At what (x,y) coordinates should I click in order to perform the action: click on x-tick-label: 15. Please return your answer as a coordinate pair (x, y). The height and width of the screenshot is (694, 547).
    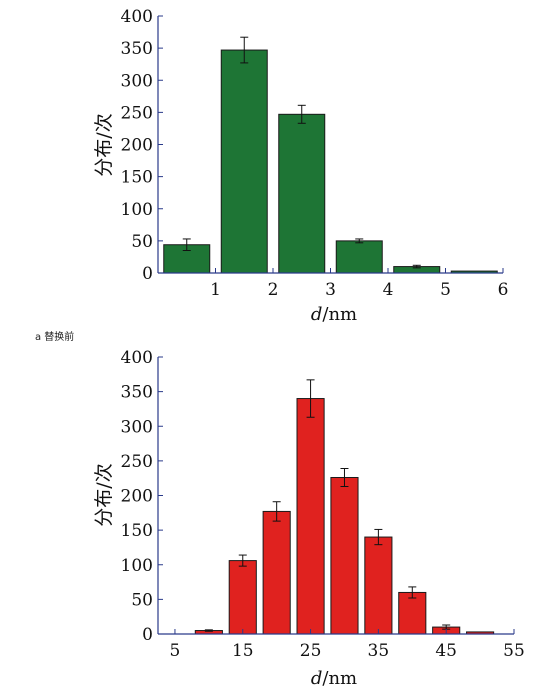
    Looking at the image, I should click on (243, 651).